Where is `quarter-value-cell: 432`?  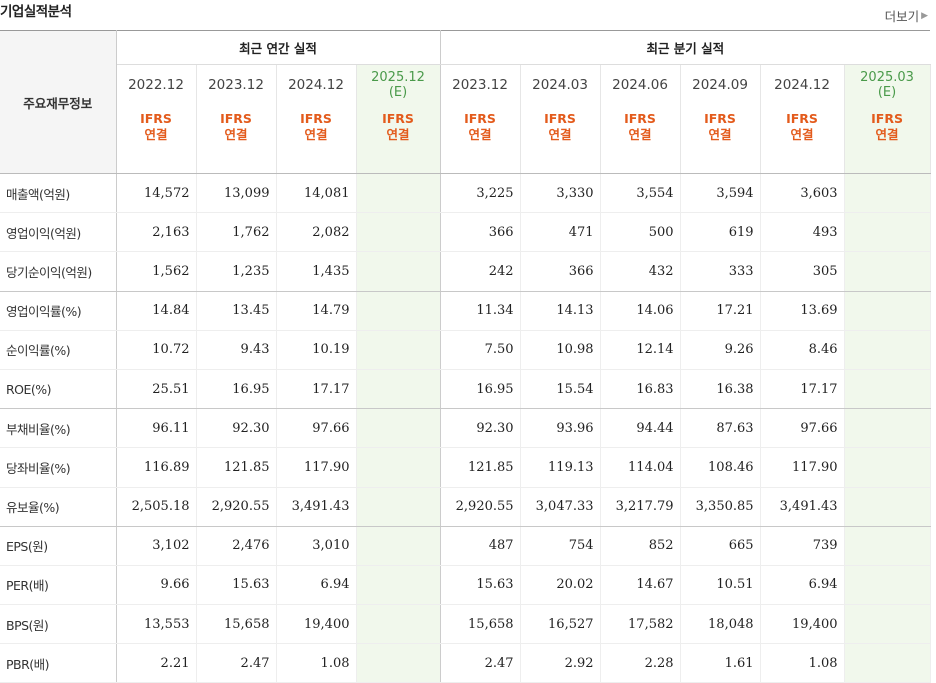 quarter-value-cell: 432 is located at coordinates (640, 271).